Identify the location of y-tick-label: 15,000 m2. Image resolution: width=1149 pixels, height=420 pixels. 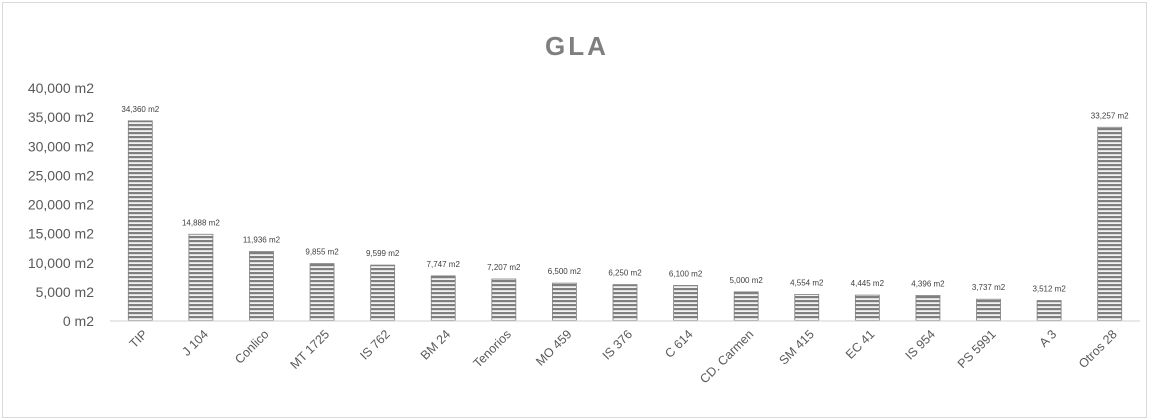
(61, 234).